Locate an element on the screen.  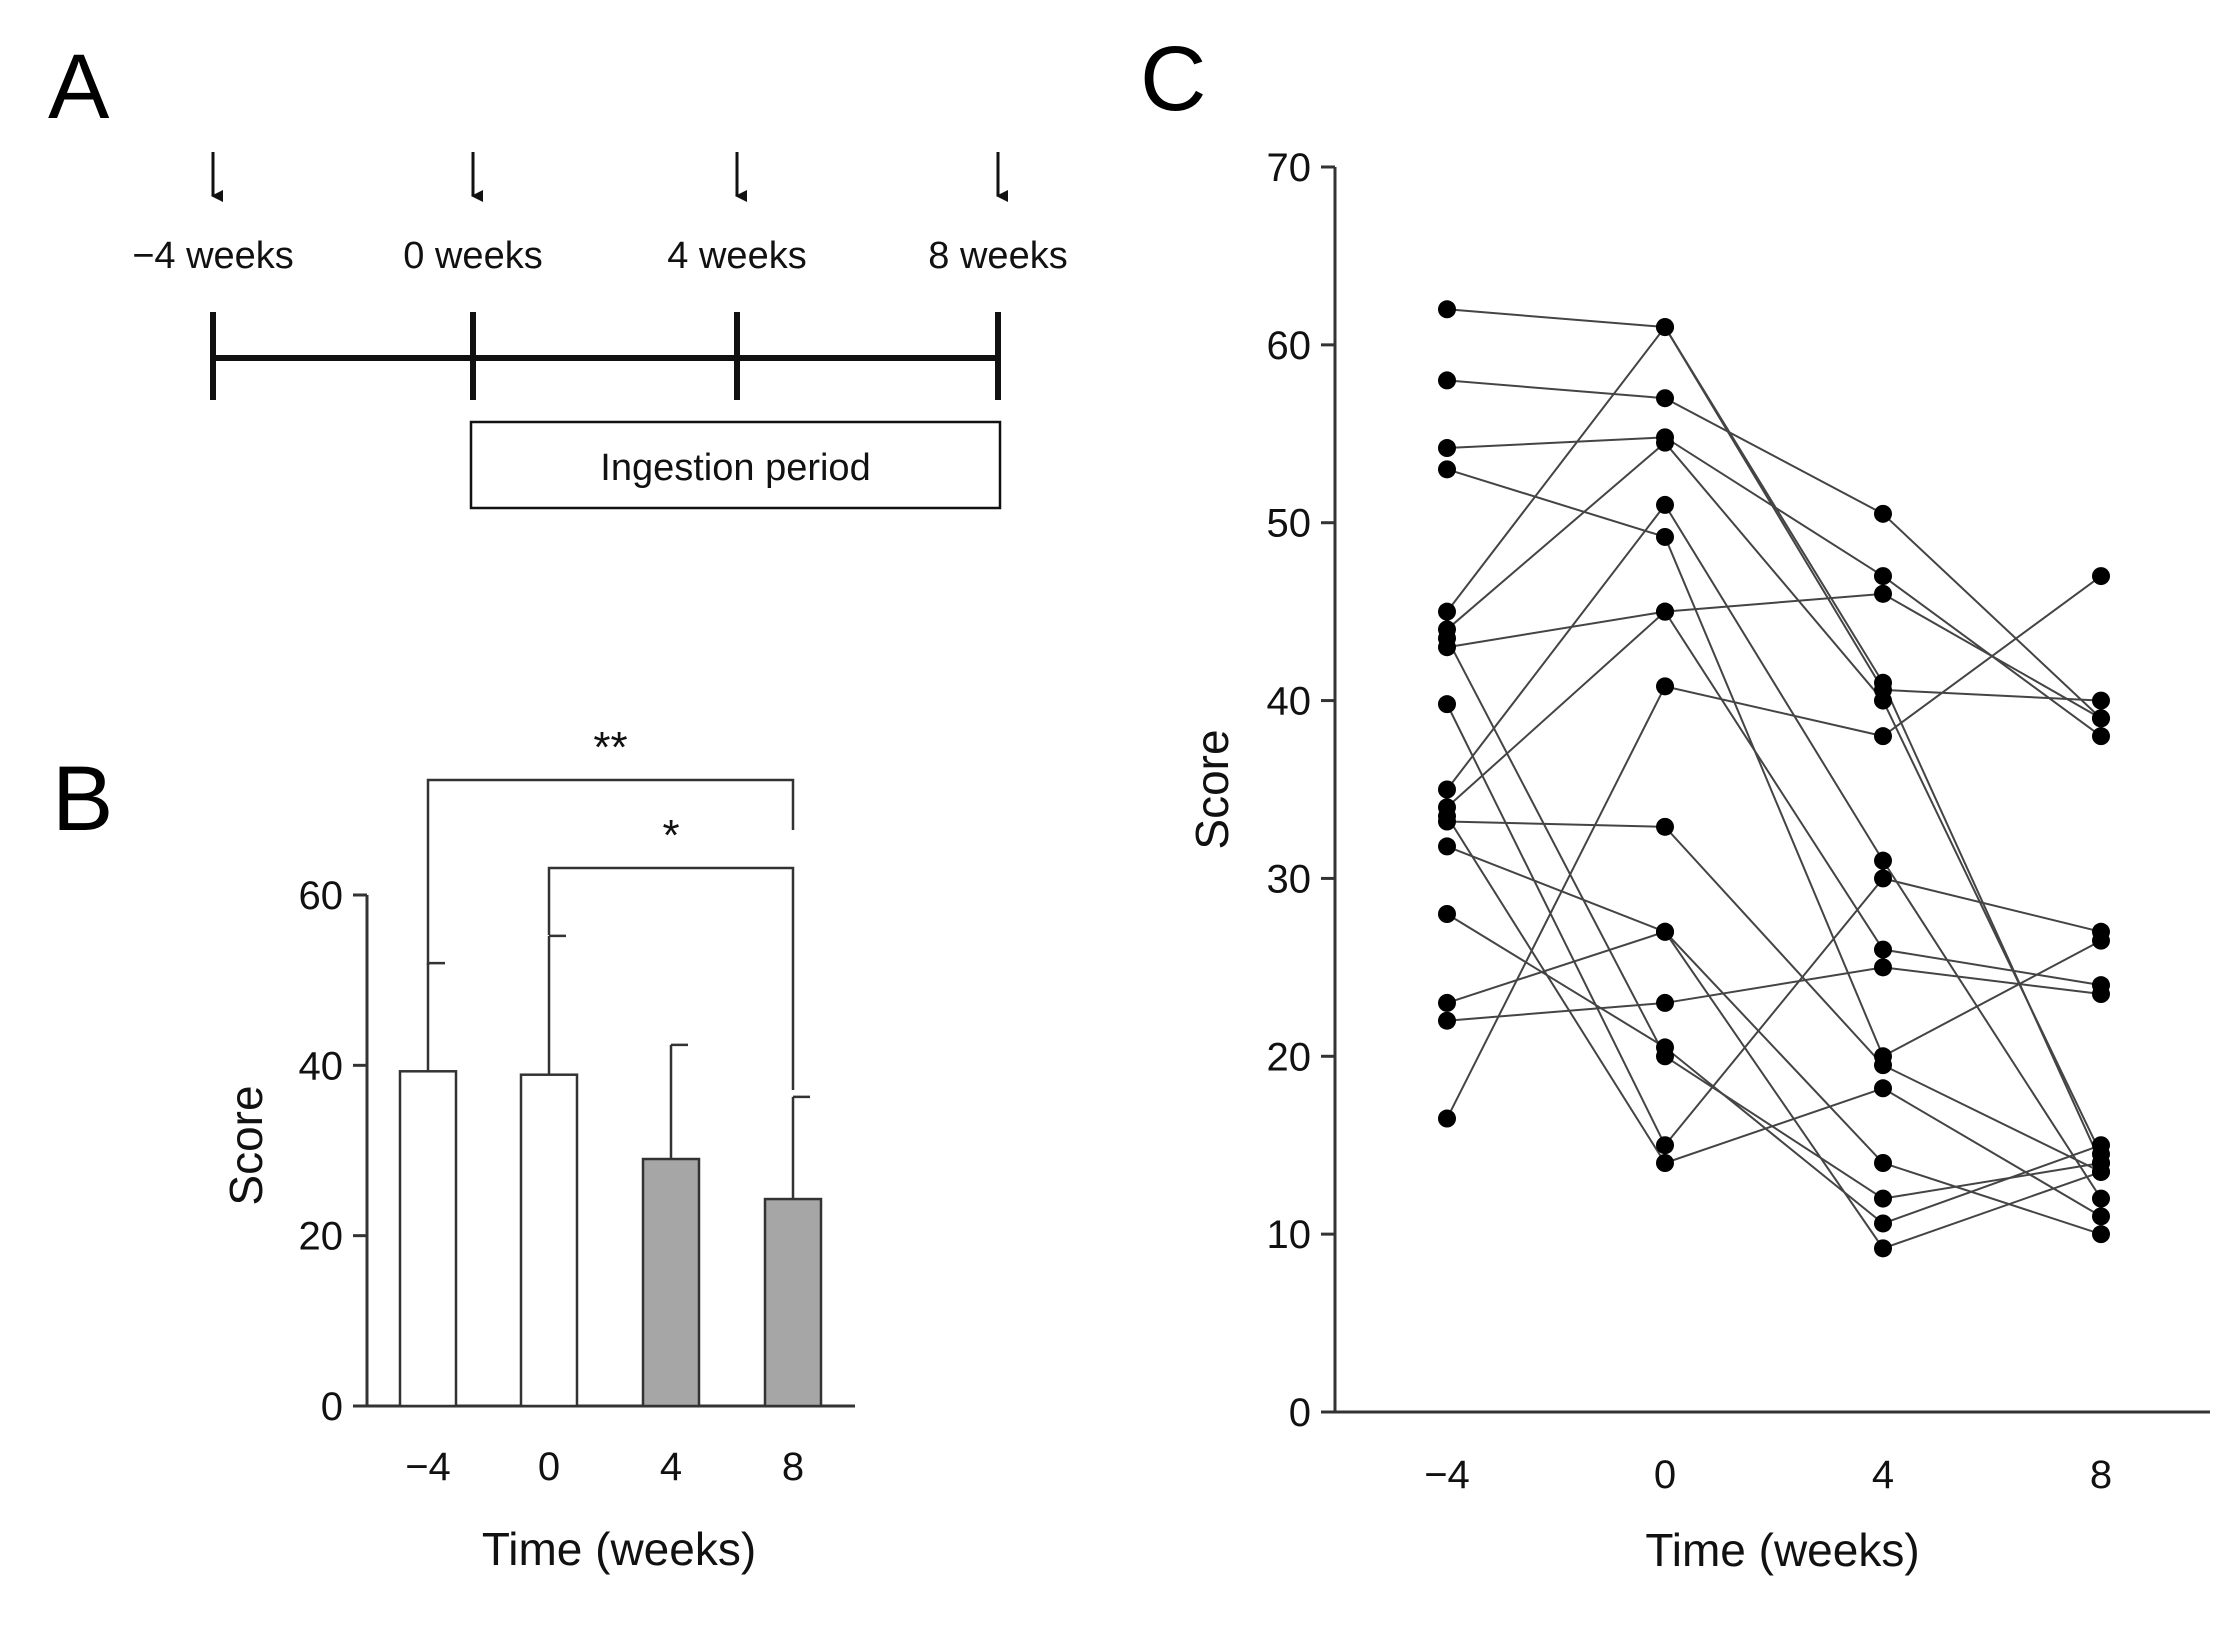
x-axis-title: Time (weeks) is located at coordinates (619, 1549).